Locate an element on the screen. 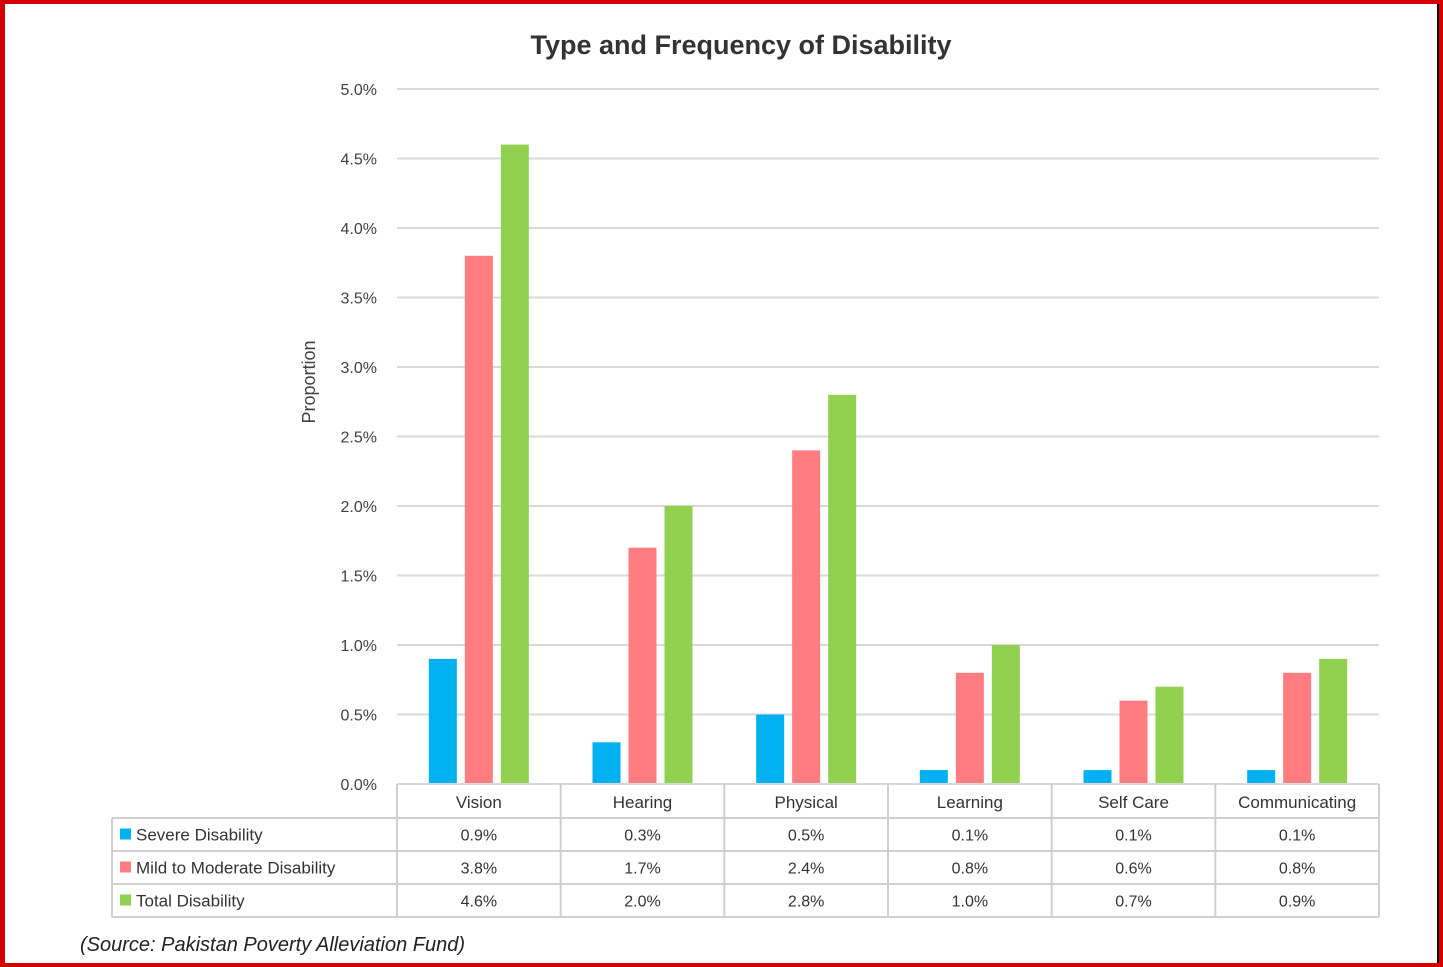 This screenshot has width=1443, height=967. data-label: 3.8% is located at coordinates (479, 869).